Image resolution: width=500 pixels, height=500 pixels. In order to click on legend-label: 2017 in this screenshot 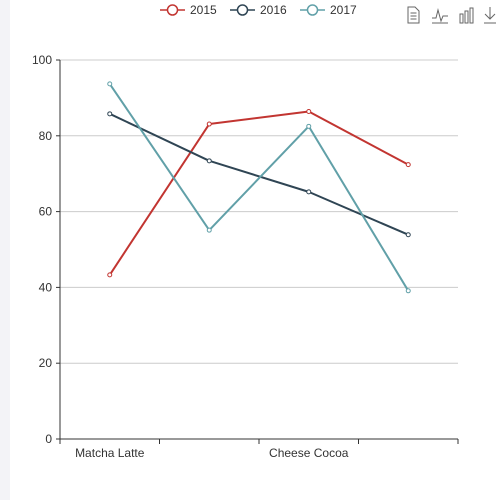, I will do `click(343, 10)`.